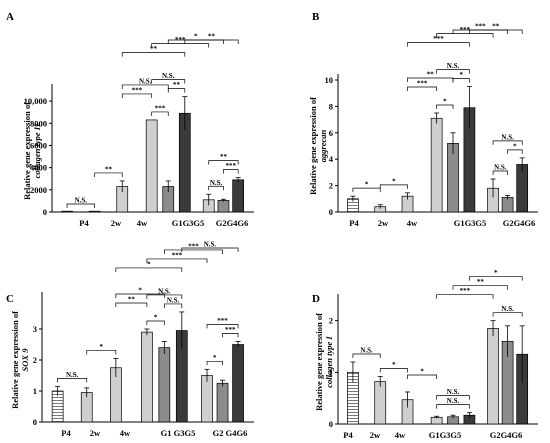 Image resolution: width=550 pixels, height=443 pixels. What do you see at coordinates (329, 362) in the screenshot?
I see `y-axis-label-gene: collagen type I` at bounding box center [329, 362].